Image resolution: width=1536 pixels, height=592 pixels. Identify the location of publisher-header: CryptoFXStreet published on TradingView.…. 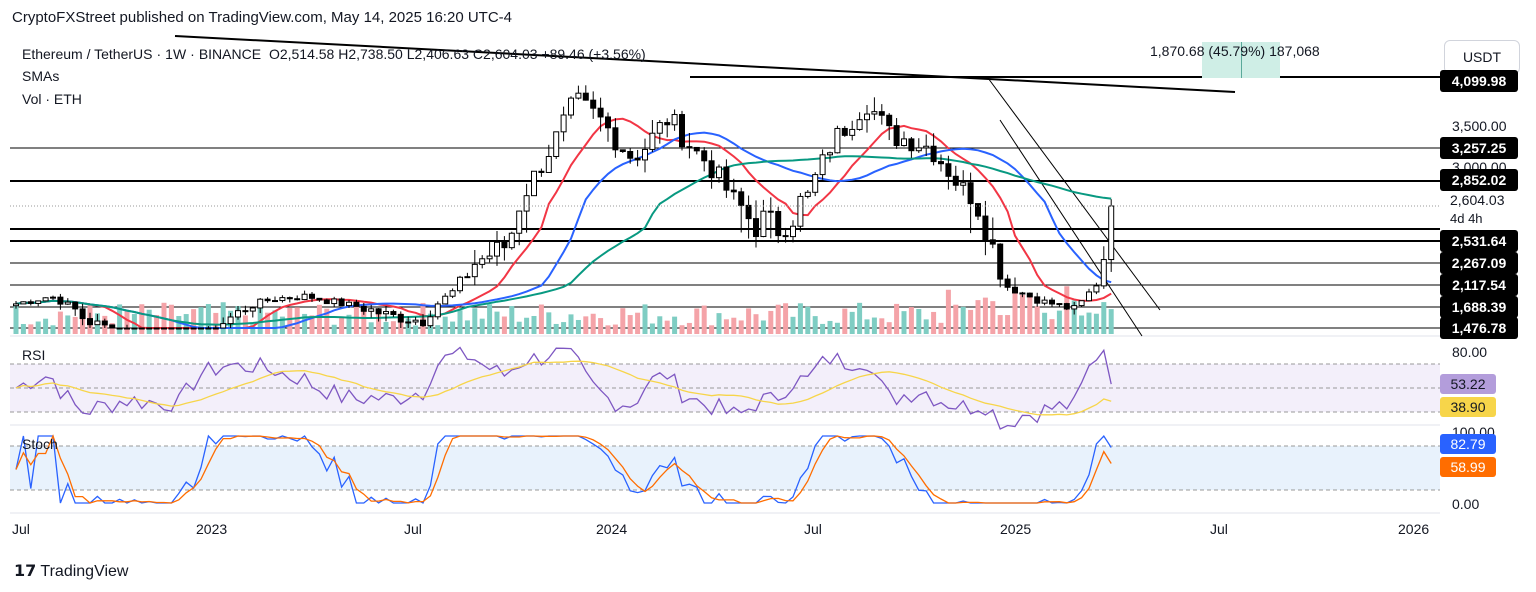
(262, 17).